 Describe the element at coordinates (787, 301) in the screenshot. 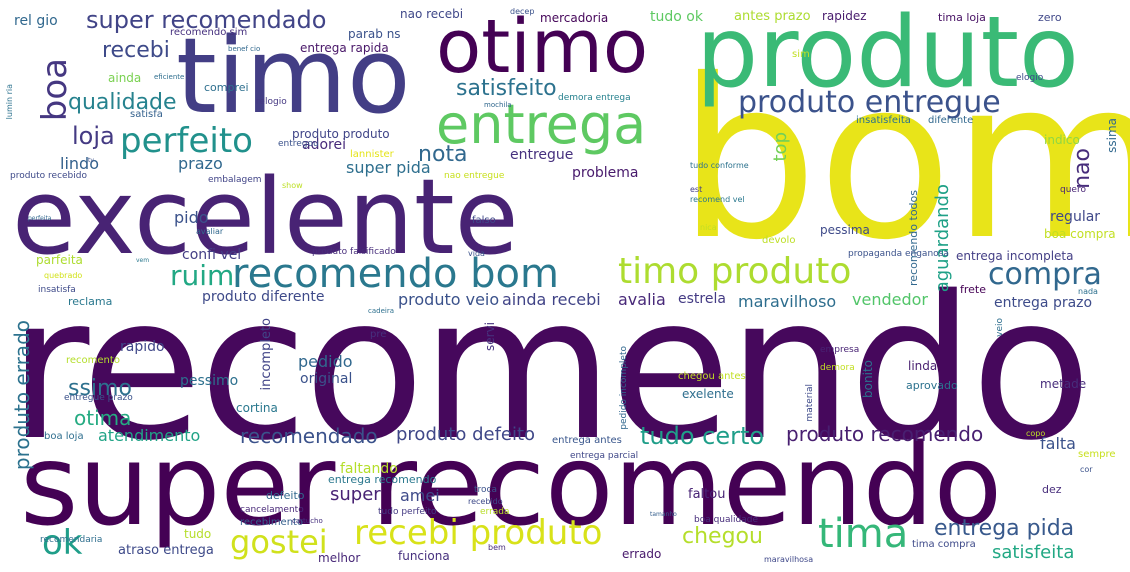

I see `word-maravilhoso: maravilhoso` at that location.